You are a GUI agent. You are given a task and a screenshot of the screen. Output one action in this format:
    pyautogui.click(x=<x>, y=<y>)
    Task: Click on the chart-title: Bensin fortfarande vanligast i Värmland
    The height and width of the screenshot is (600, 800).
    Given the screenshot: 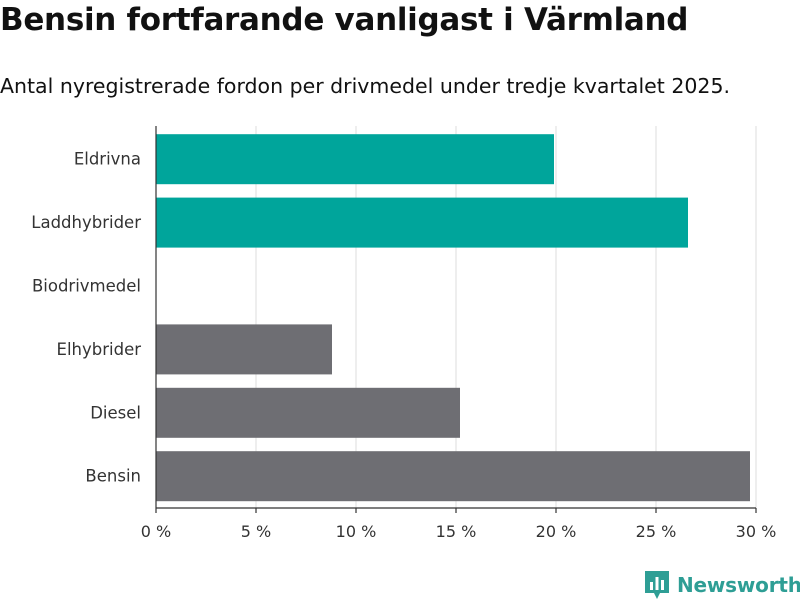 What is the action you would take?
    pyautogui.click(x=344, y=20)
    